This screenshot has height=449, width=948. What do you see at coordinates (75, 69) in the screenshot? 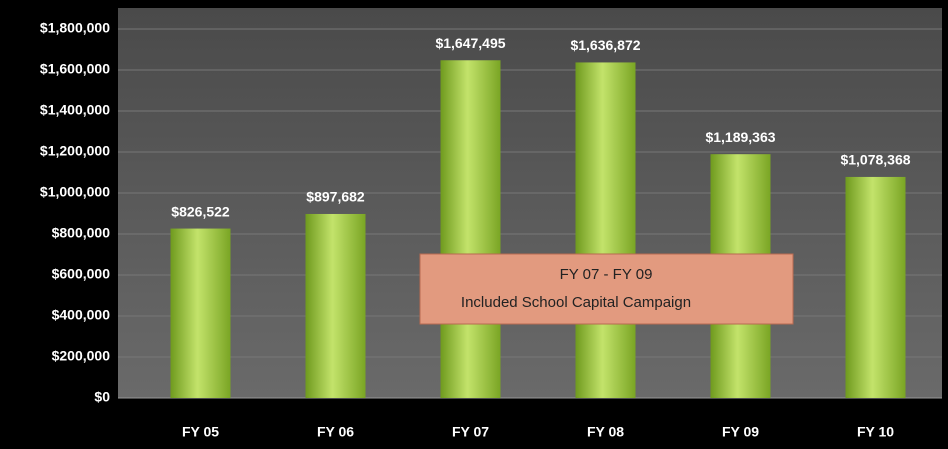
I see `y-tick-label: $1,600,000` at bounding box center [75, 69].